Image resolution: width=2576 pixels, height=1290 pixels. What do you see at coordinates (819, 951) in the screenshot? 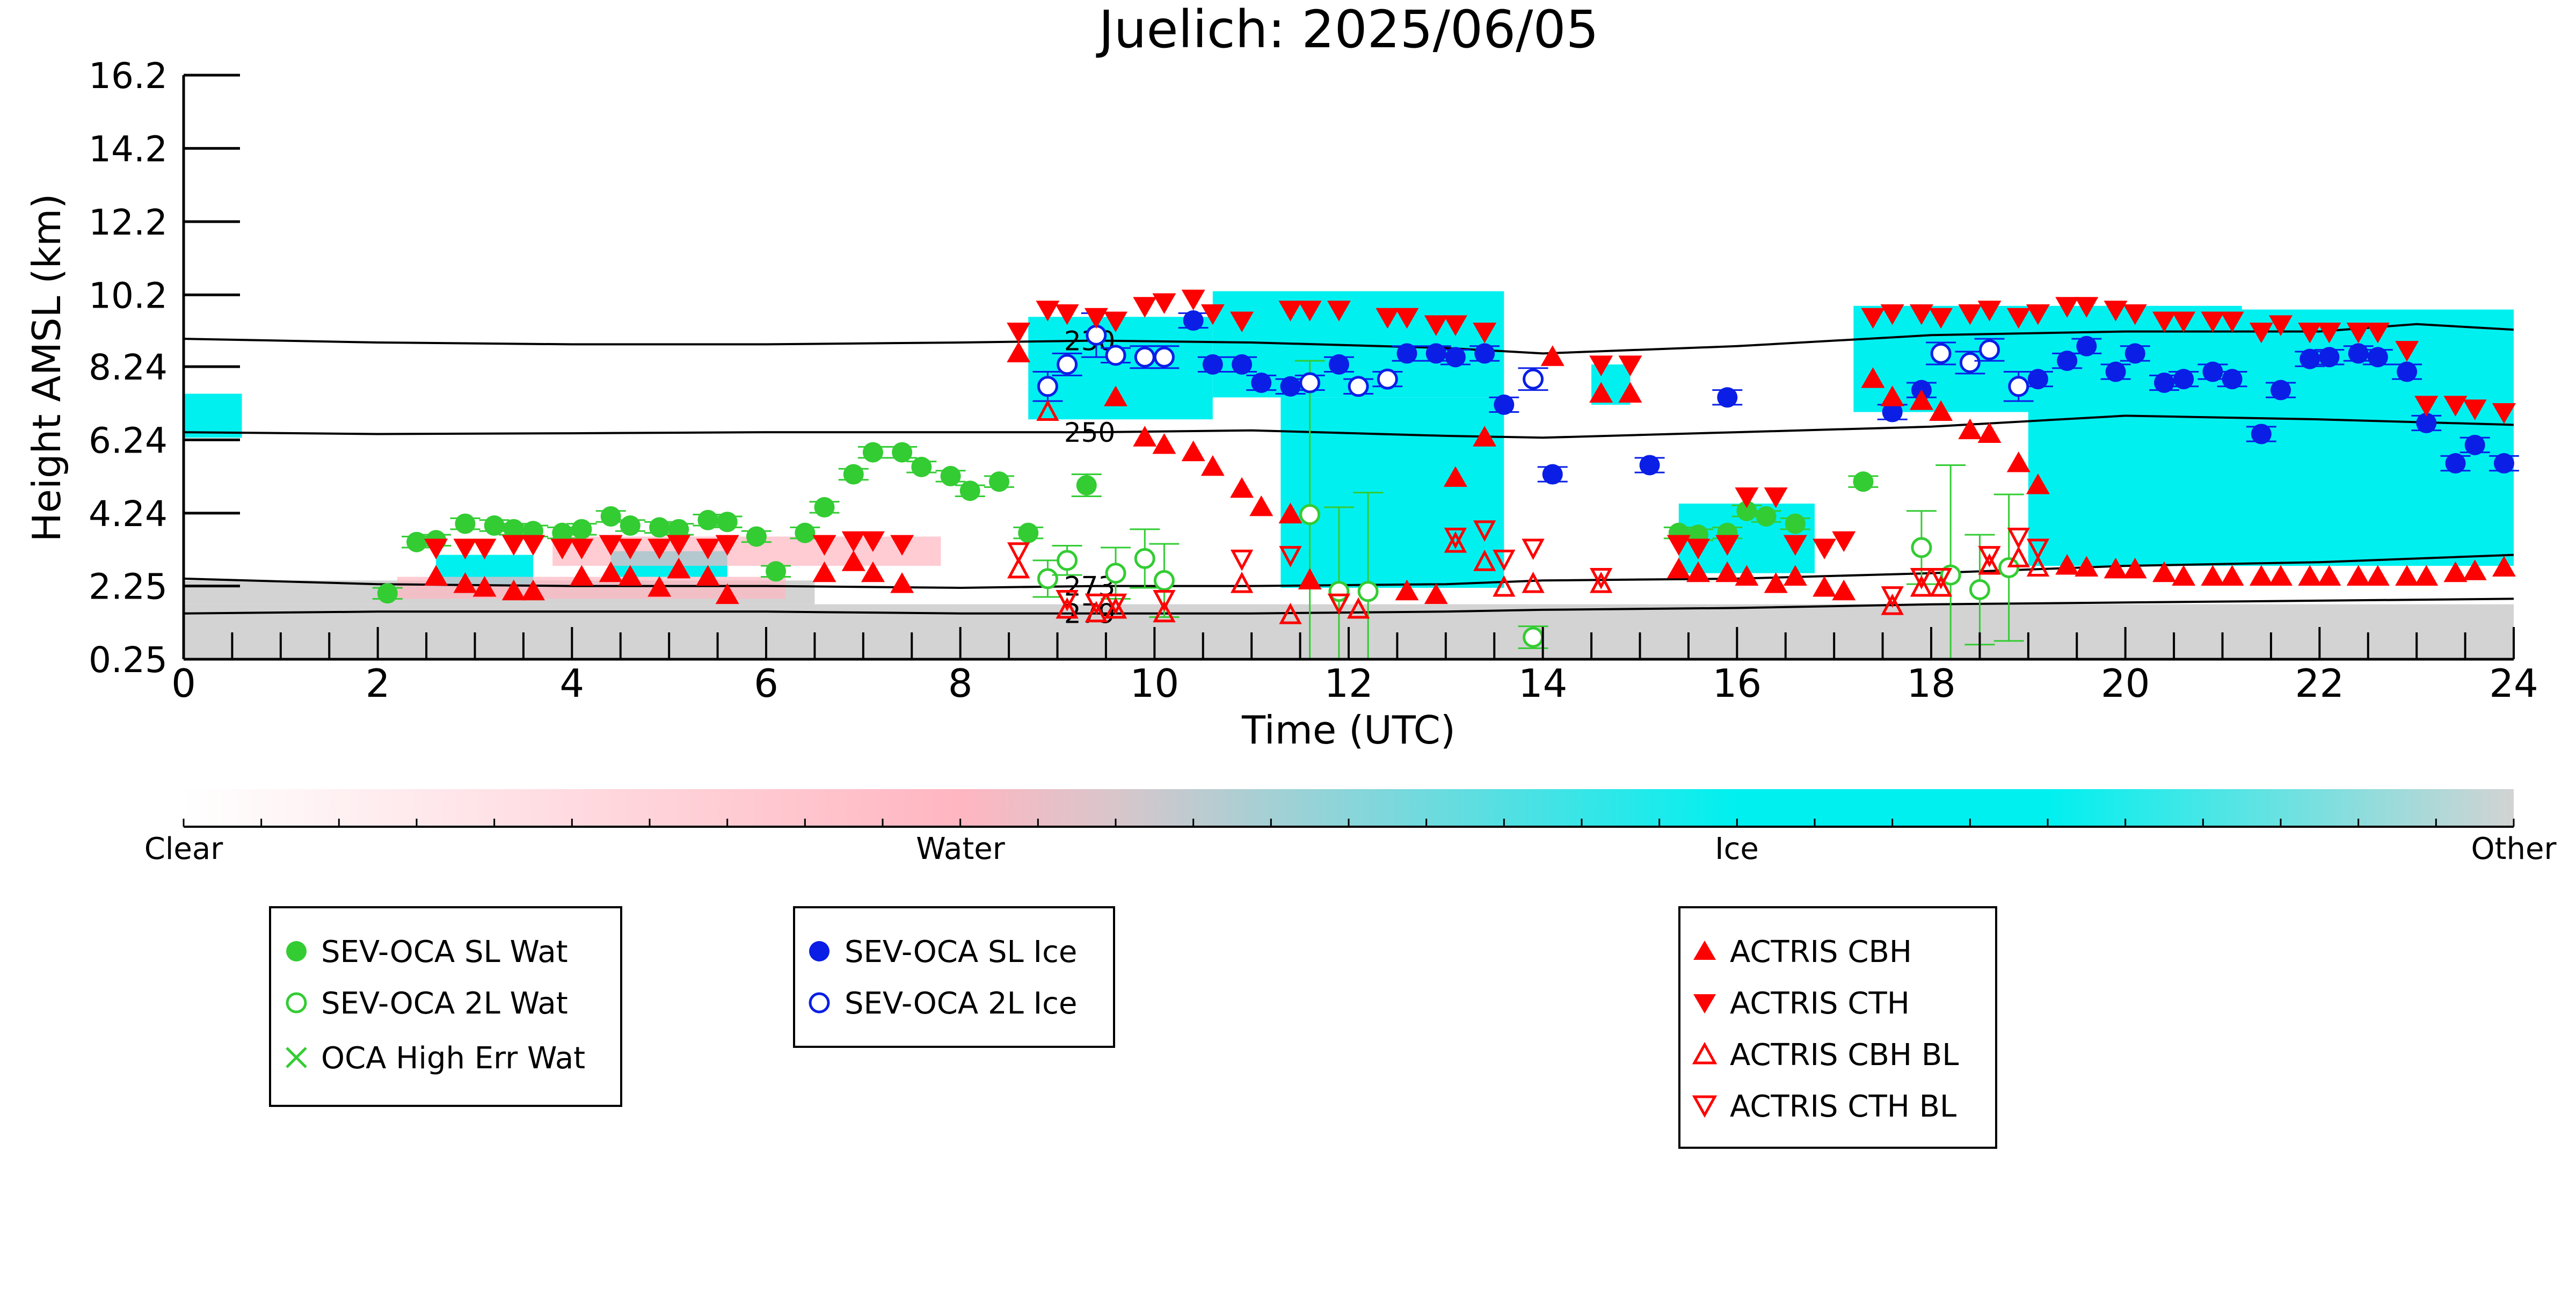
I see `legend-marker-sl-ice` at bounding box center [819, 951].